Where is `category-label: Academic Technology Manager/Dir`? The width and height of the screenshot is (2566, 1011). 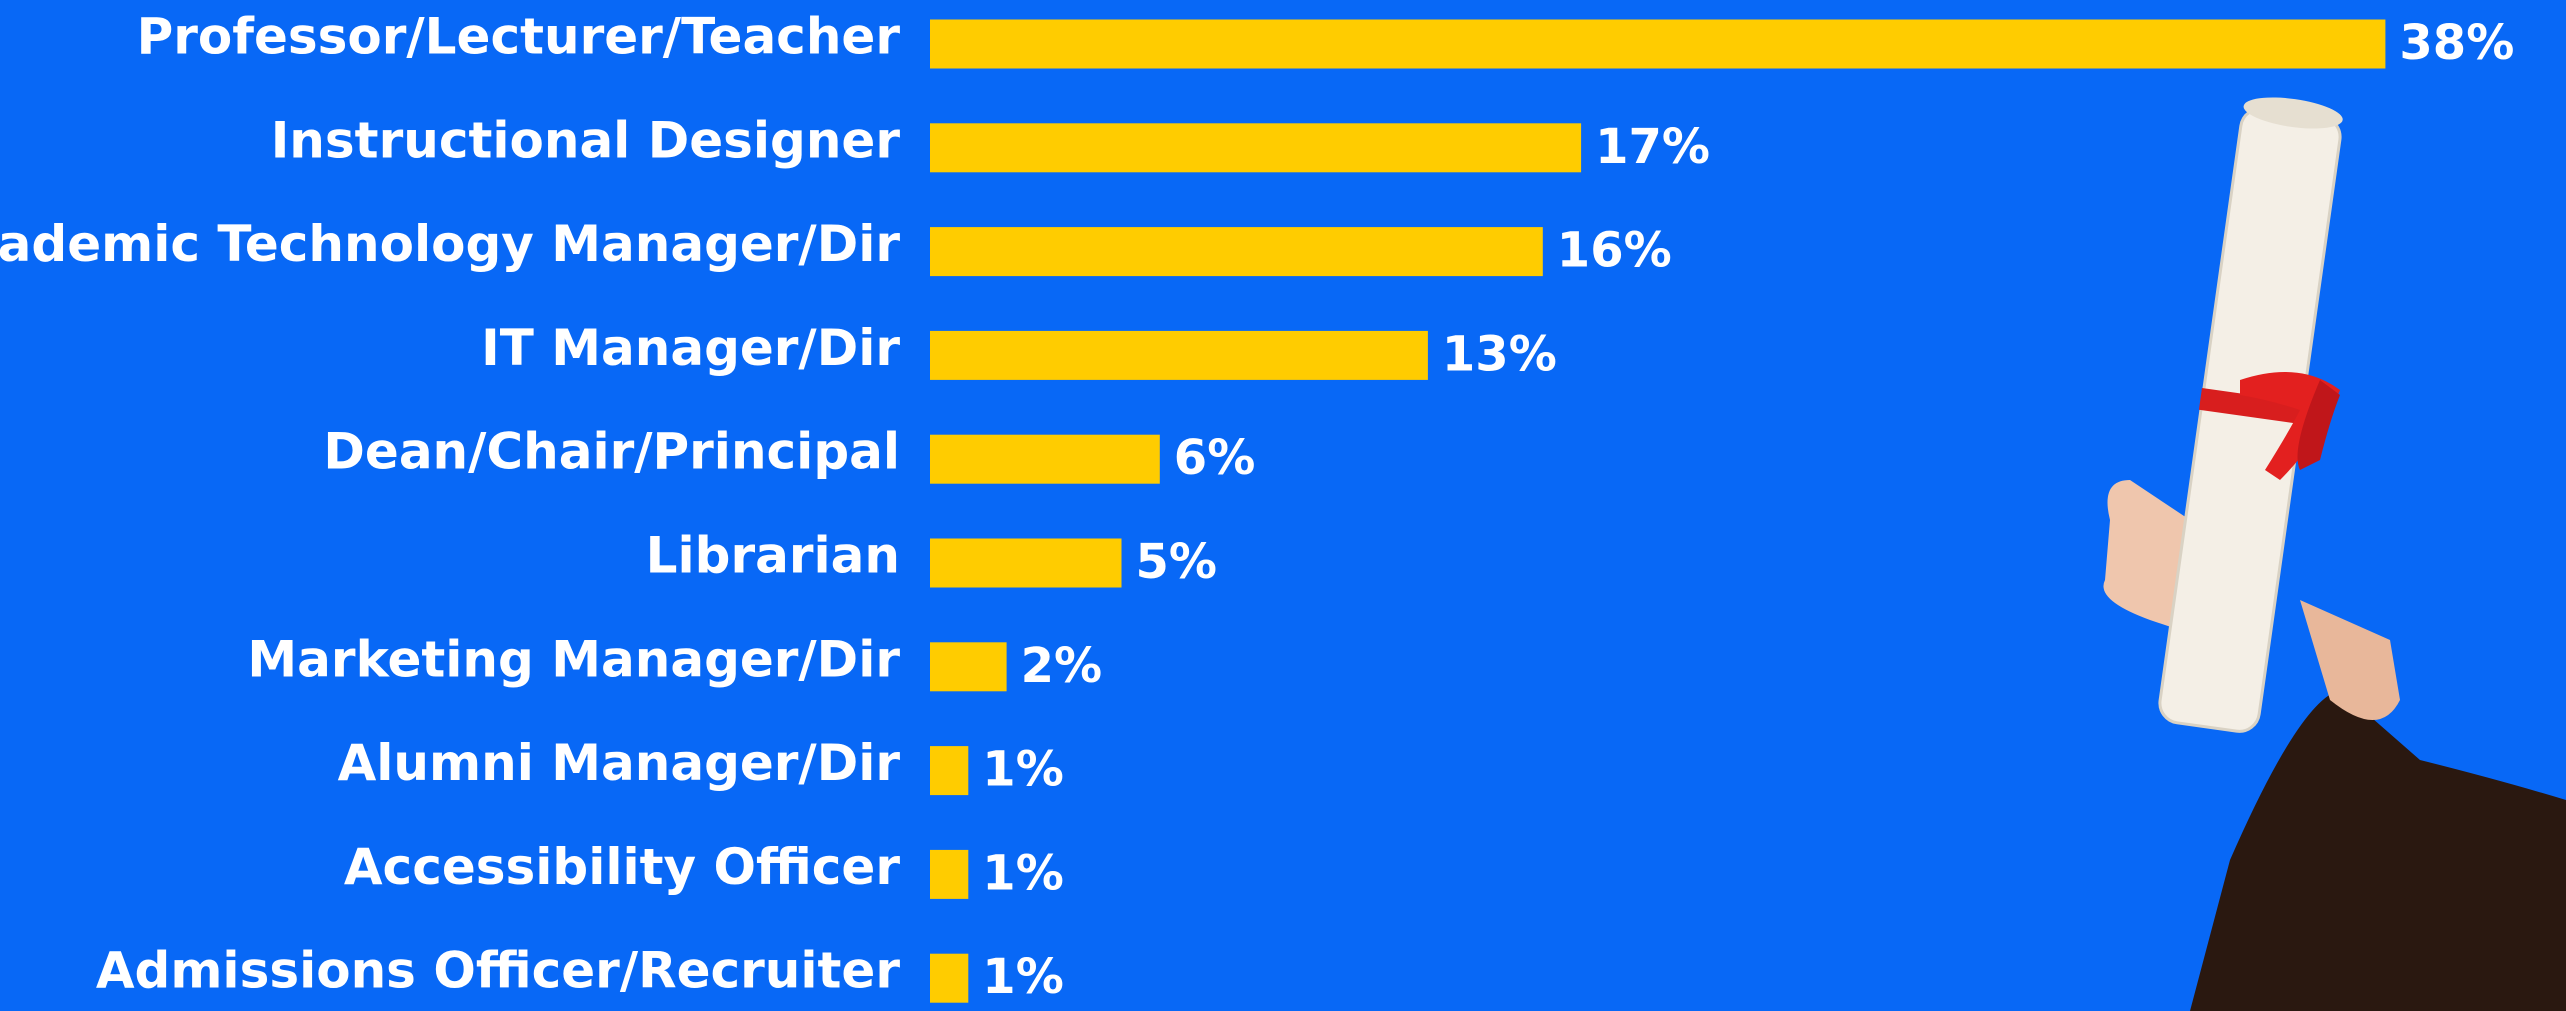 category-label: Academic Technology Manager/Dir is located at coordinates (450, 244).